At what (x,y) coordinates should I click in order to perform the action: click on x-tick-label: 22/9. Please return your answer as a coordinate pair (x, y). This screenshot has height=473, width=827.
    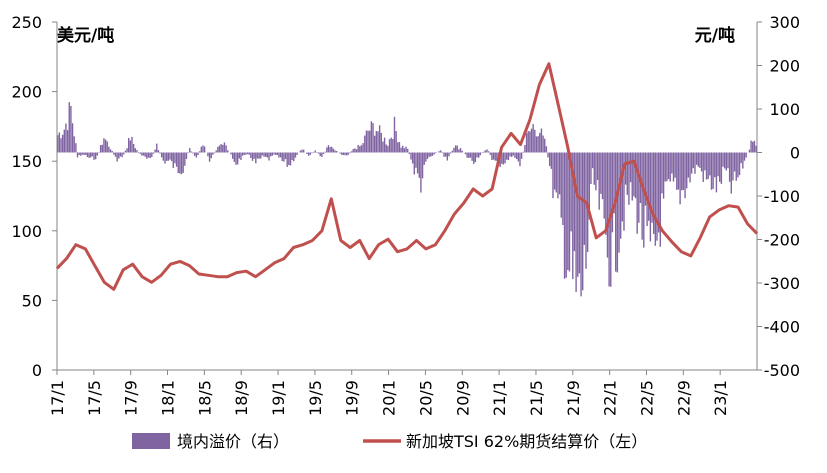
    Looking at the image, I should click on (683, 398).